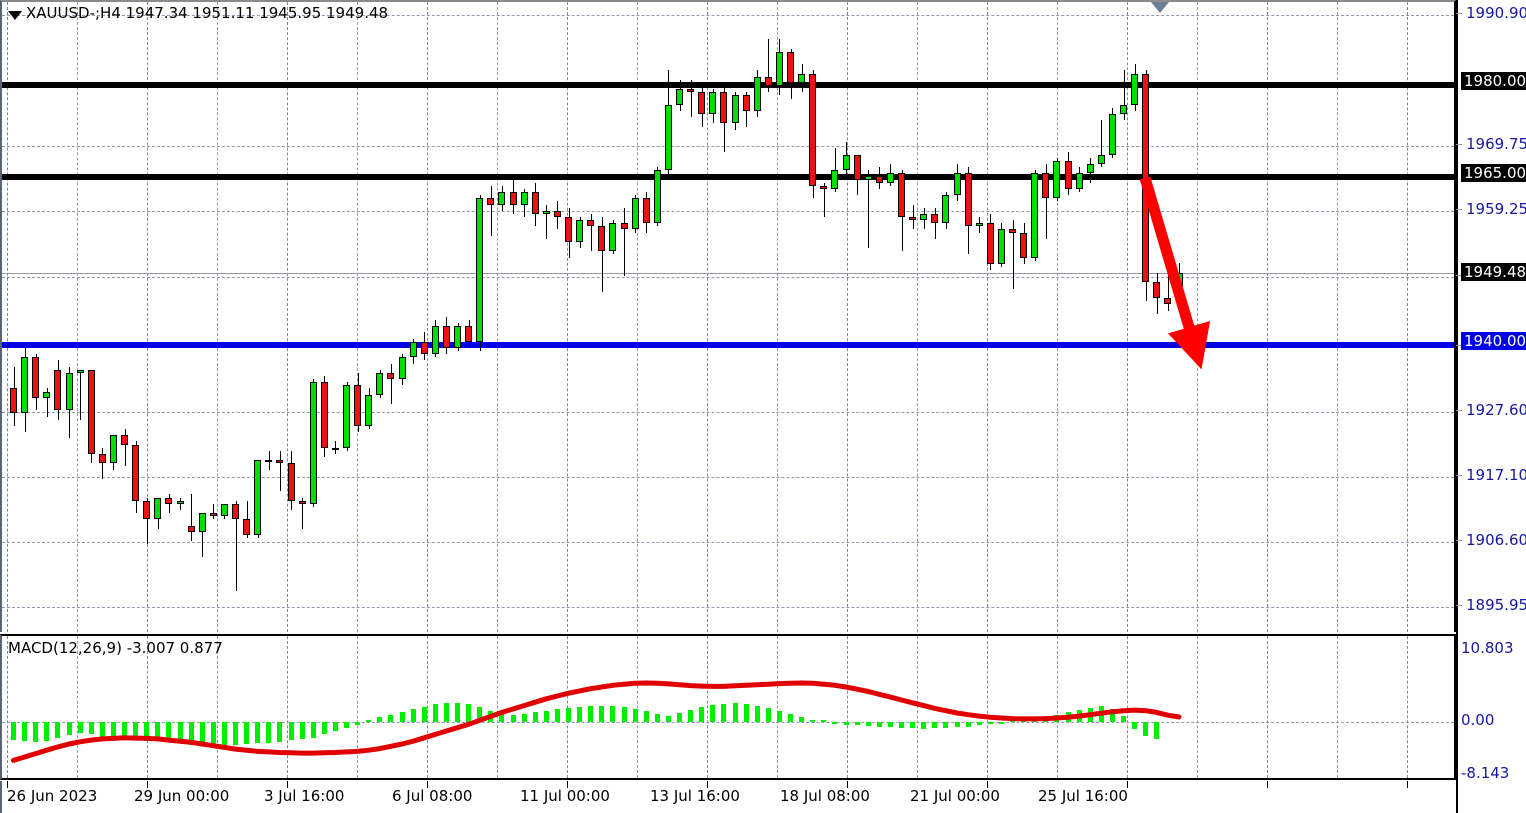  Describe the element at coordinates (1496, 144) in the screenshot. I see `price-tick-label: 1969.75` at that location.